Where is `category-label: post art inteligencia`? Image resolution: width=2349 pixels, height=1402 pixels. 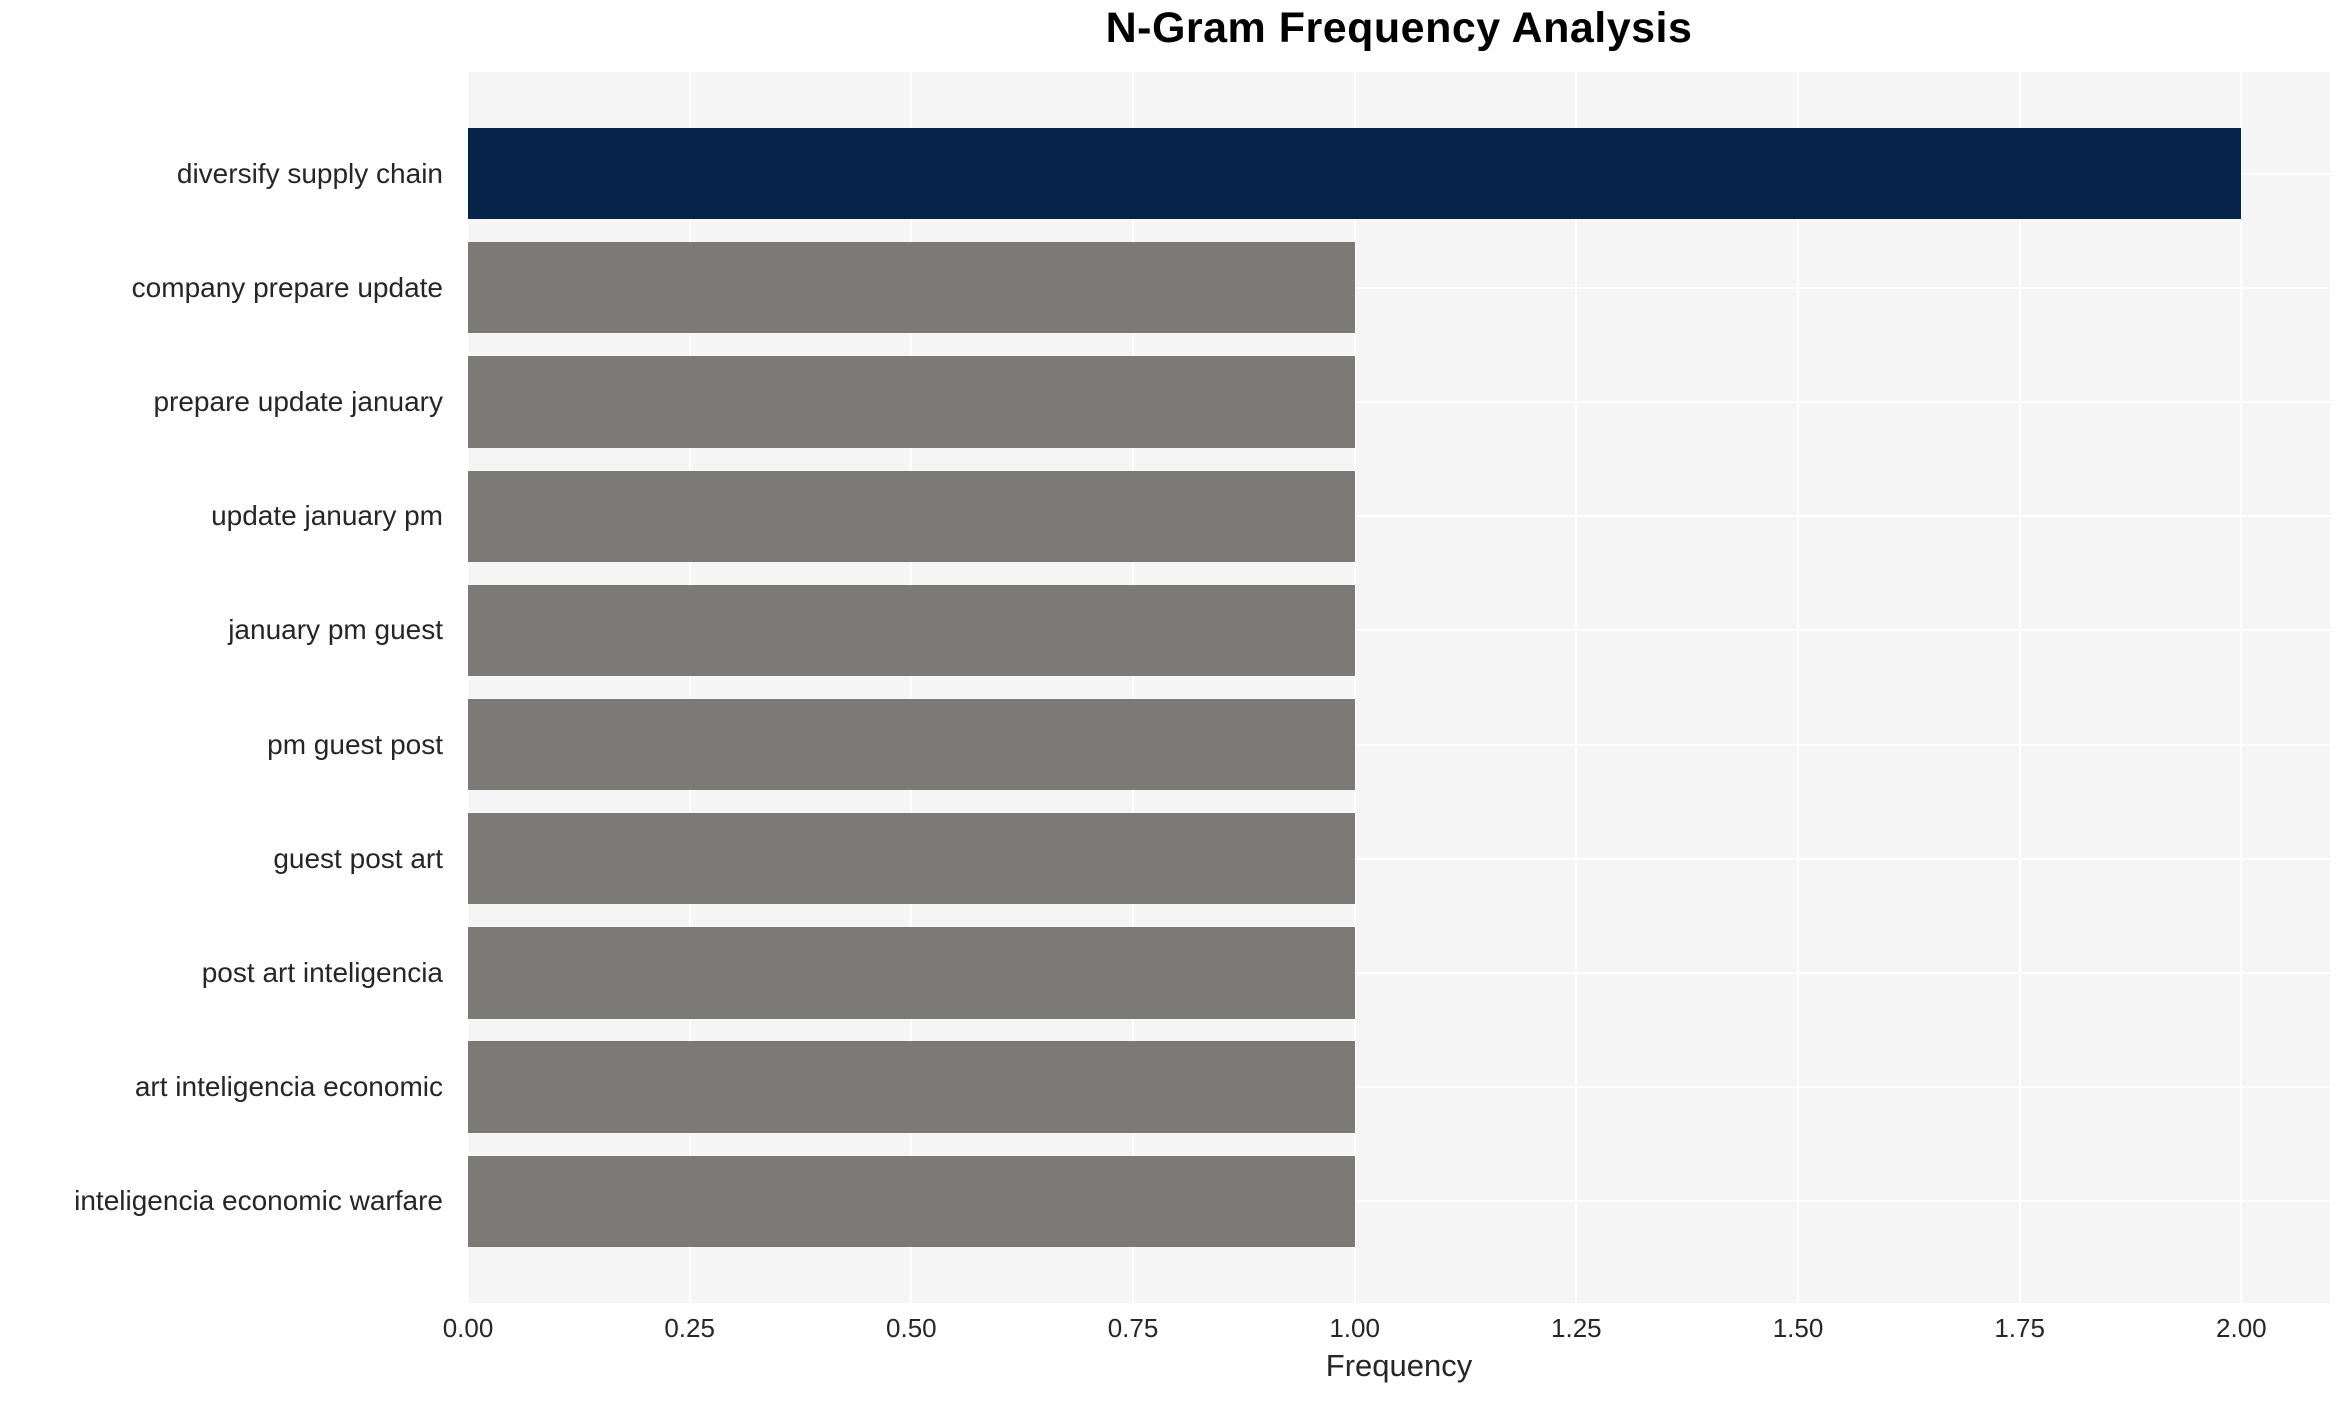 category-label: post art inteligencia is located at coordinates (322, 972).